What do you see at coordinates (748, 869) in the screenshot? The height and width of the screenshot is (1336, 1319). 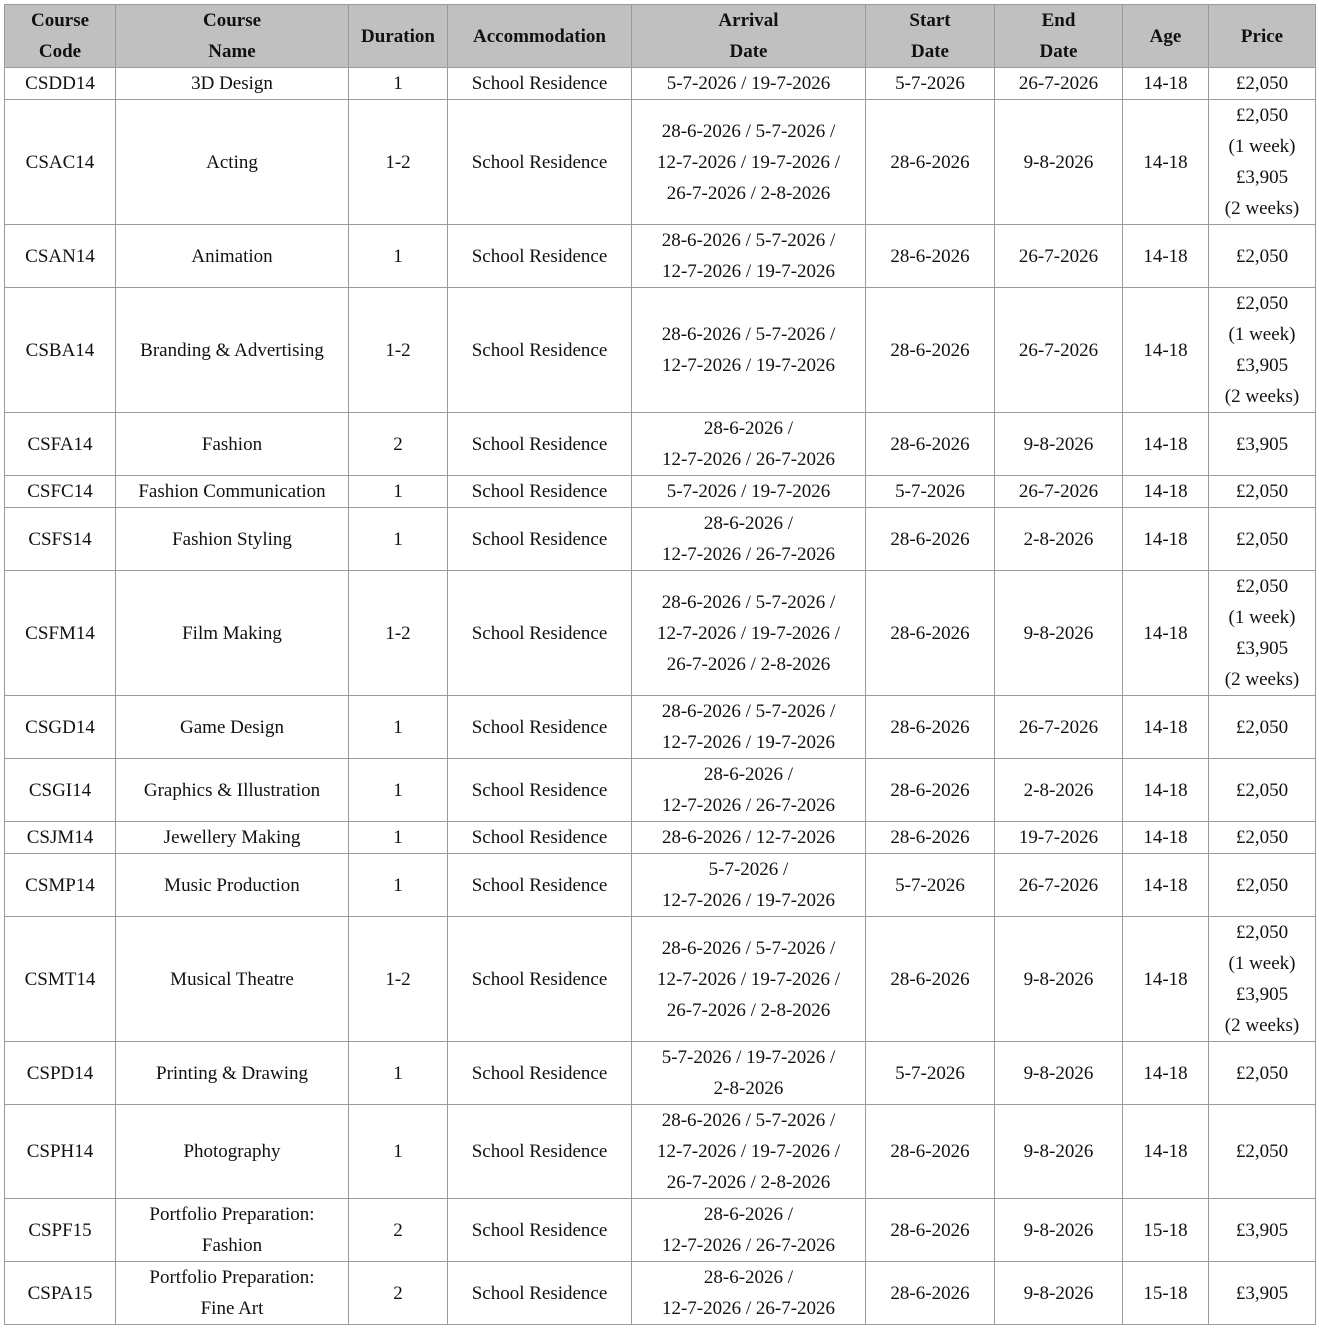 I see `cell-line: 5-7-2026 /` at bounding box center [748, 869].